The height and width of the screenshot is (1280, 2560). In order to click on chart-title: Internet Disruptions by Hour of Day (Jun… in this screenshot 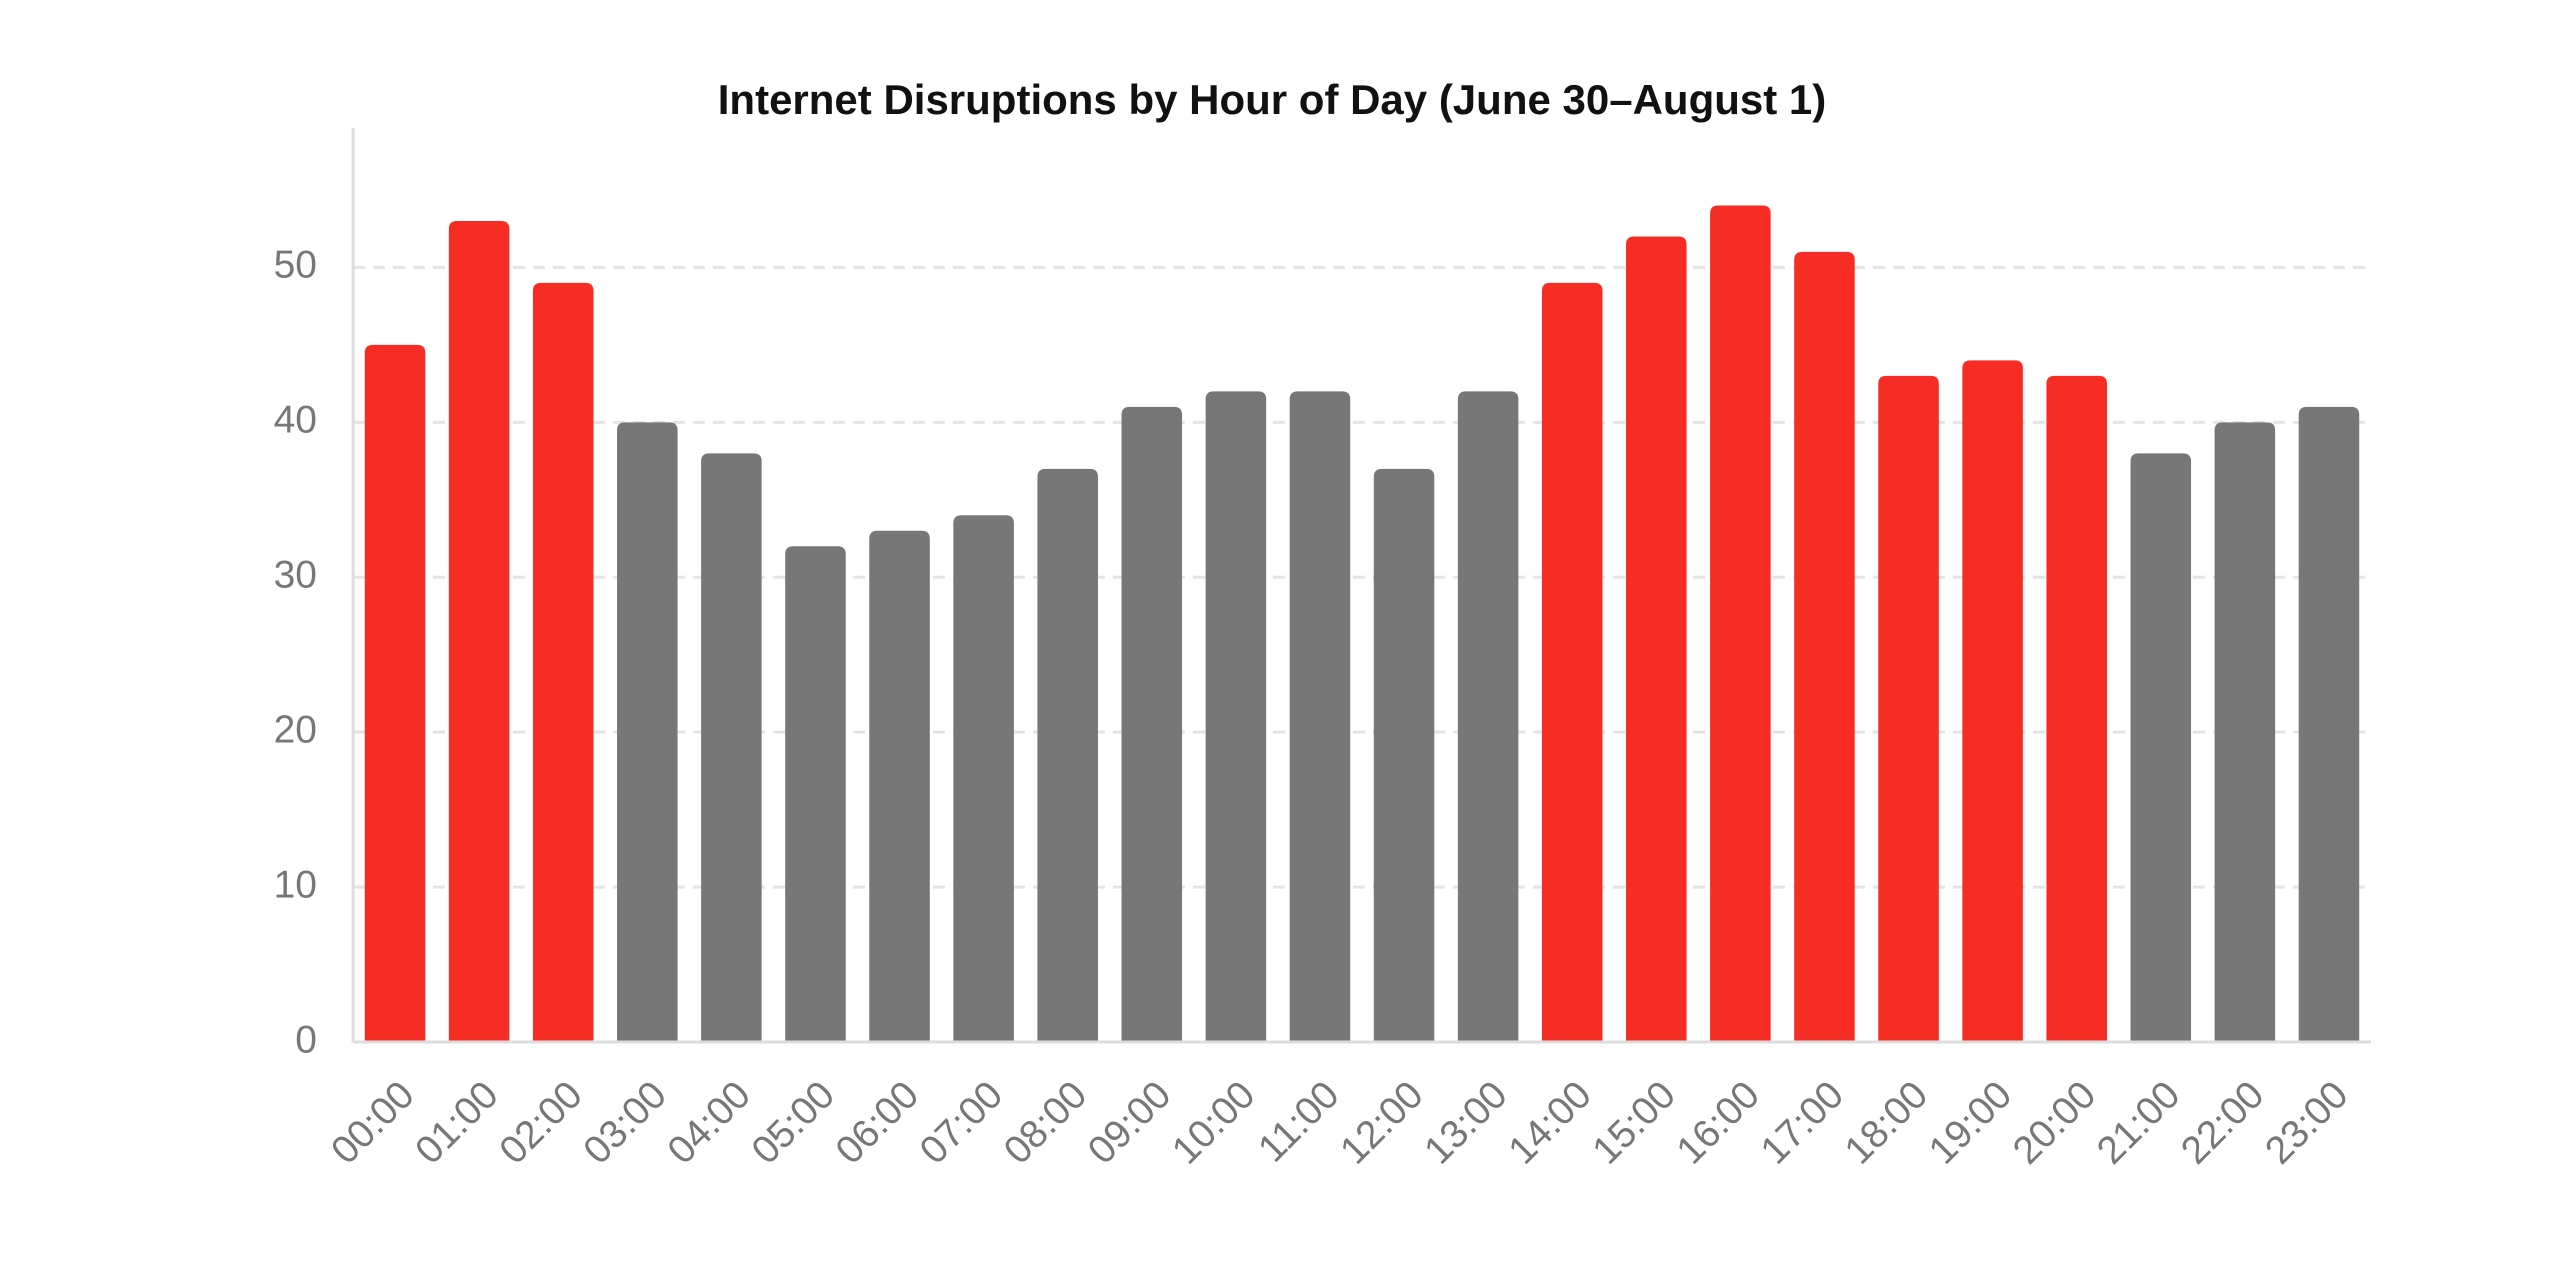, I will do `click(1272, 99)`.